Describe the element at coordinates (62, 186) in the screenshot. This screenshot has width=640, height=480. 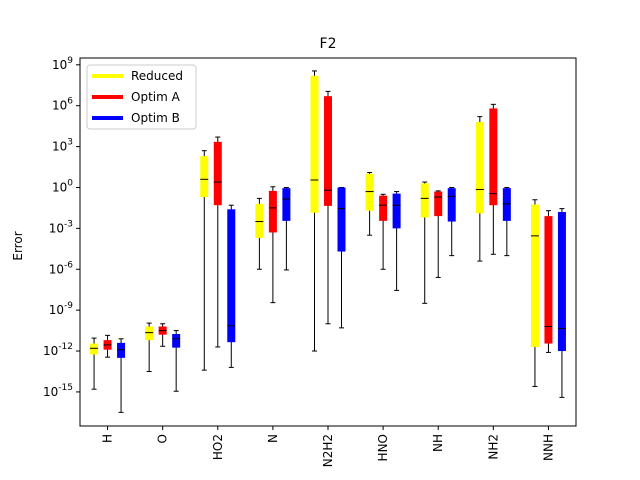
I see `y-tick-label: 10⁰` at that location.